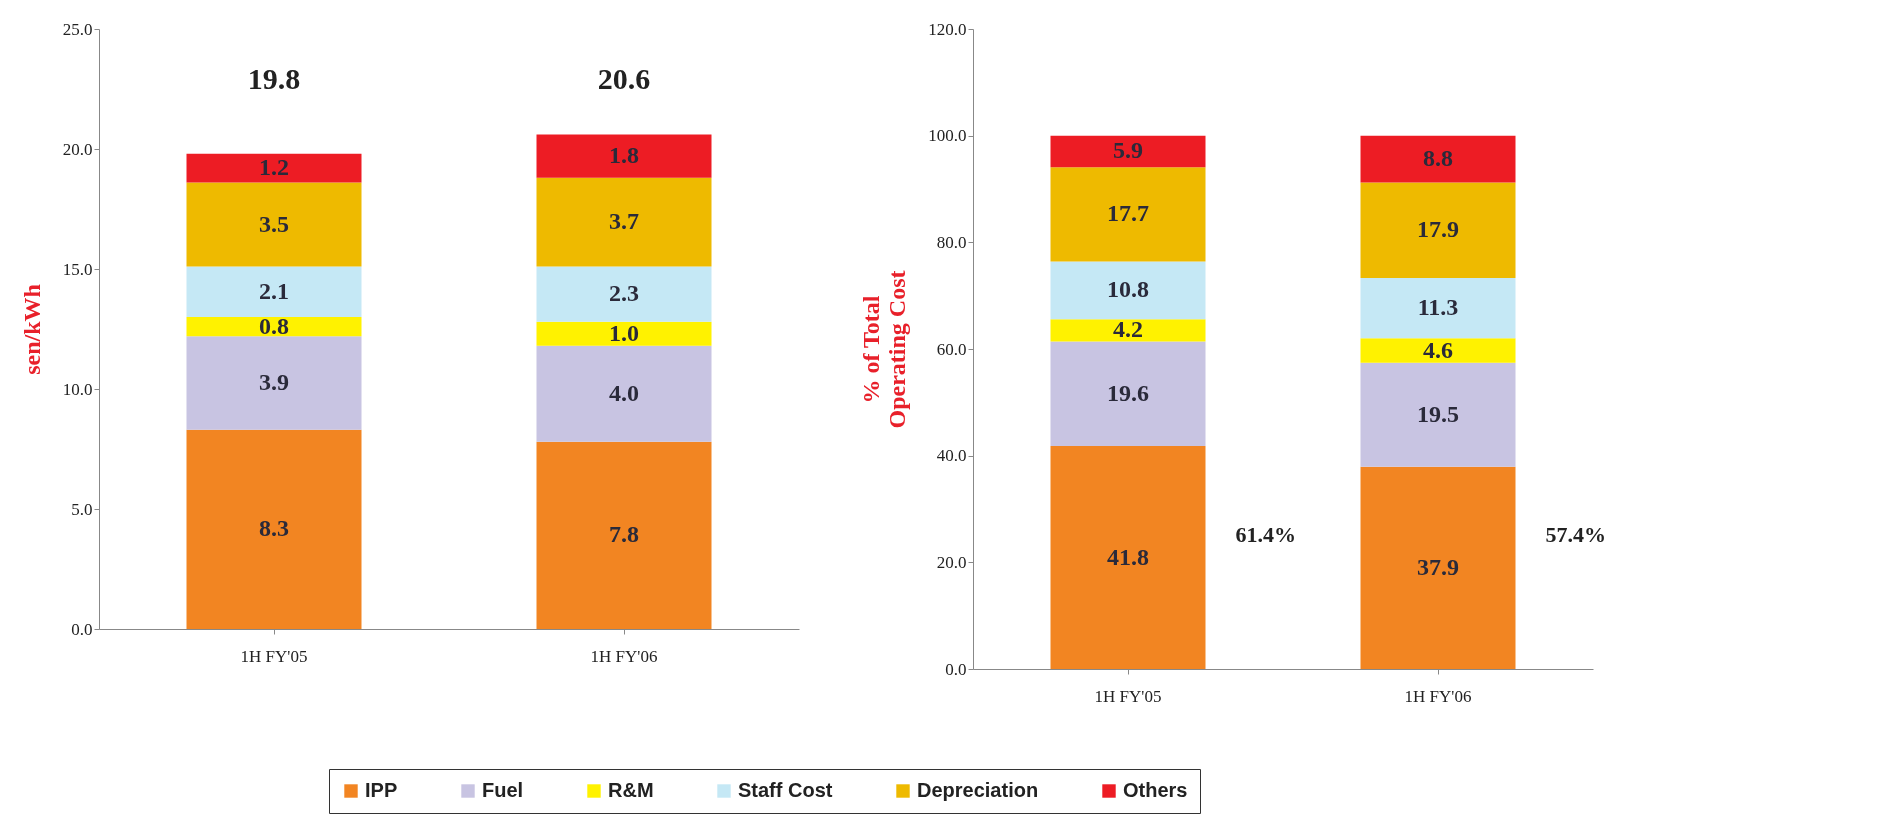 Image resolution: width=1881 pixels, height=833 pixels. I want to click on legend-label: IPP, so click(381, 790).